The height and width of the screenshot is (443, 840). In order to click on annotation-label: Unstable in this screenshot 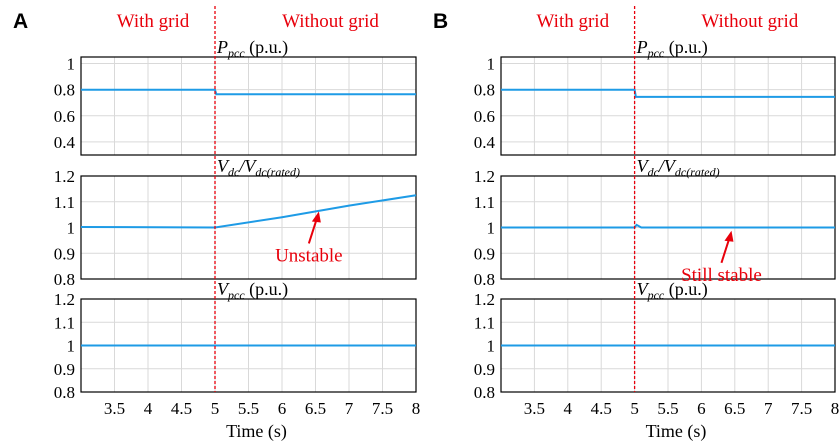, I will do `click(309, 255)`.